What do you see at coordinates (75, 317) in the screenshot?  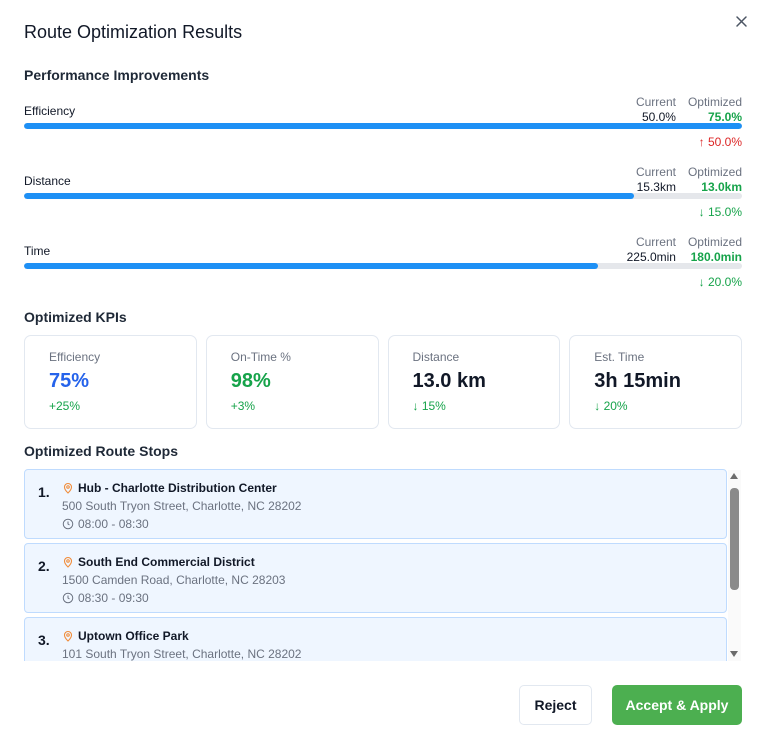 I see `kpis-title: Optimized KPIs` at bounding box center [75, 317].